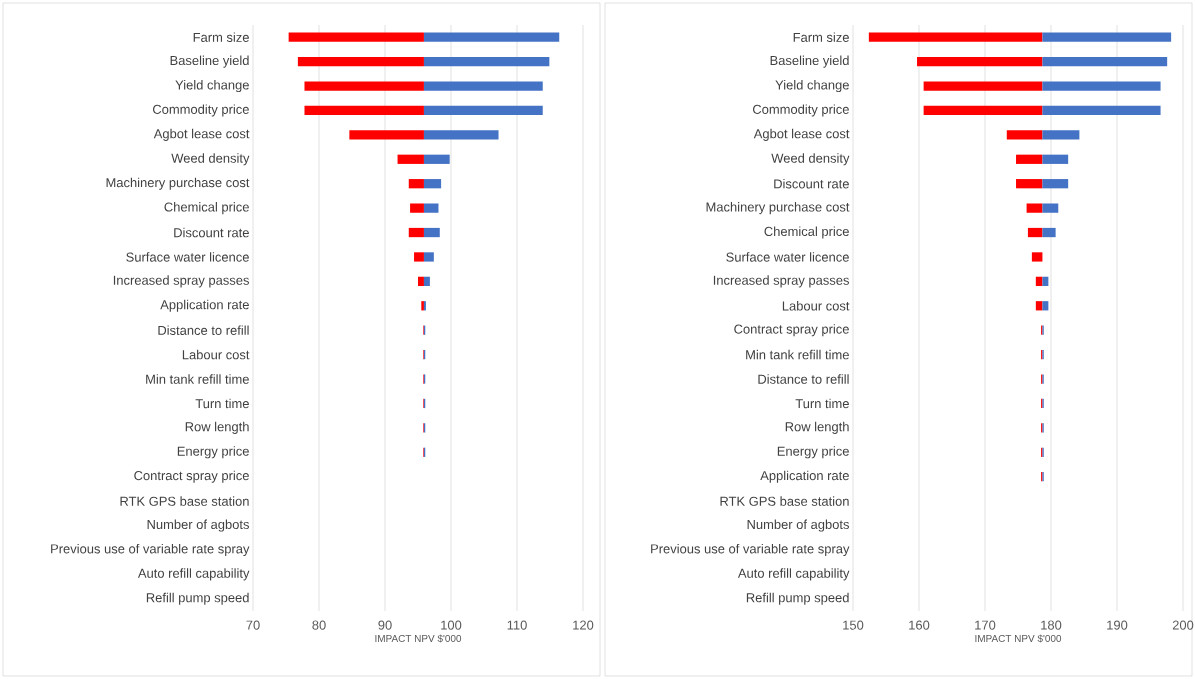  Describe the element at coordinates (1051, 625) in the screenshot. I see `x-tick-label: 180` at that location.